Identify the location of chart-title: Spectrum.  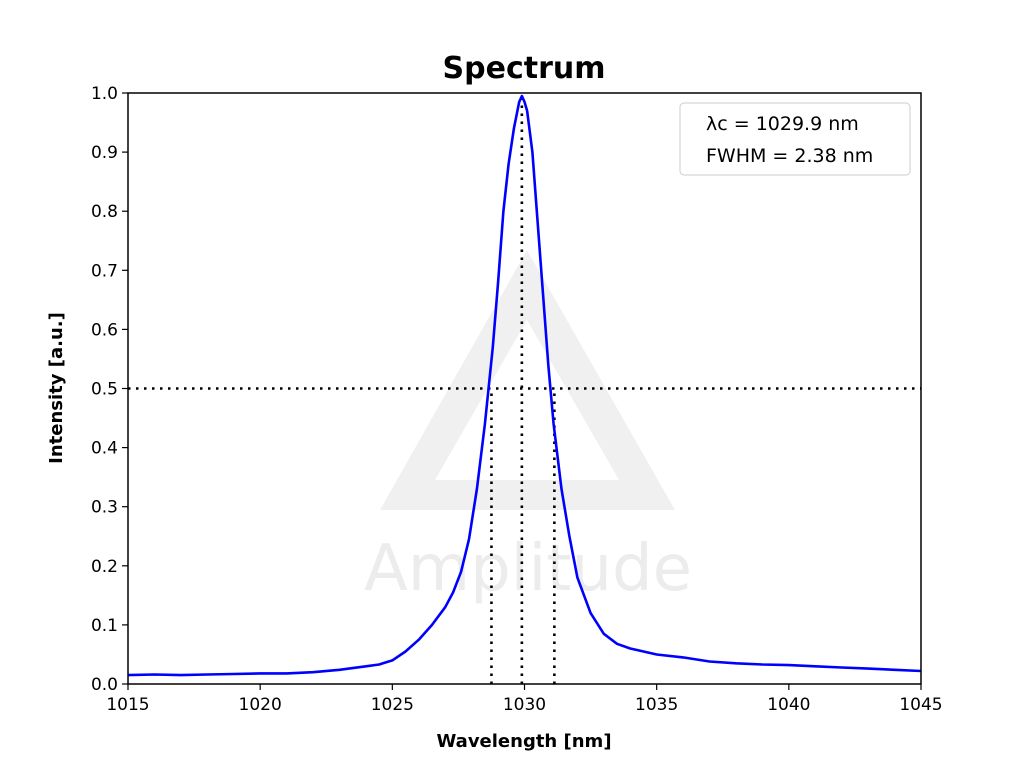
(524, 68).